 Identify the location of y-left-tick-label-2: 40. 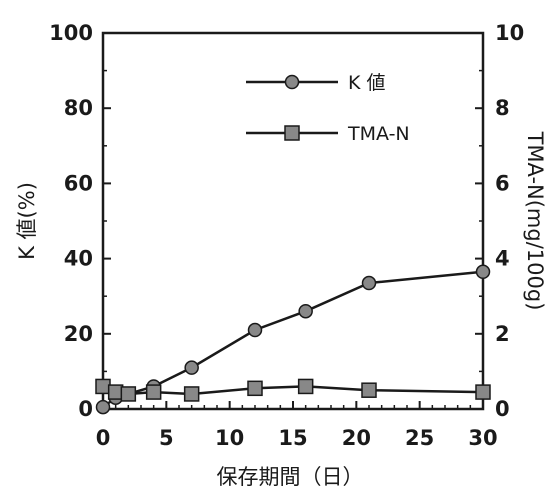
(78, 259).